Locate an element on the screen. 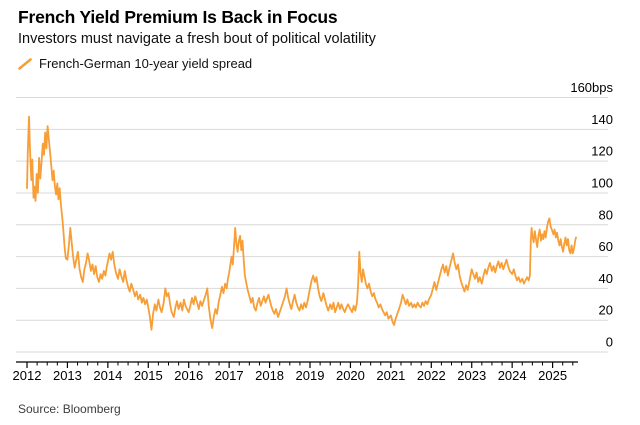 This screenshot has width=640, height=425. svg-text: 2018 is located at coordinates (269, 375).